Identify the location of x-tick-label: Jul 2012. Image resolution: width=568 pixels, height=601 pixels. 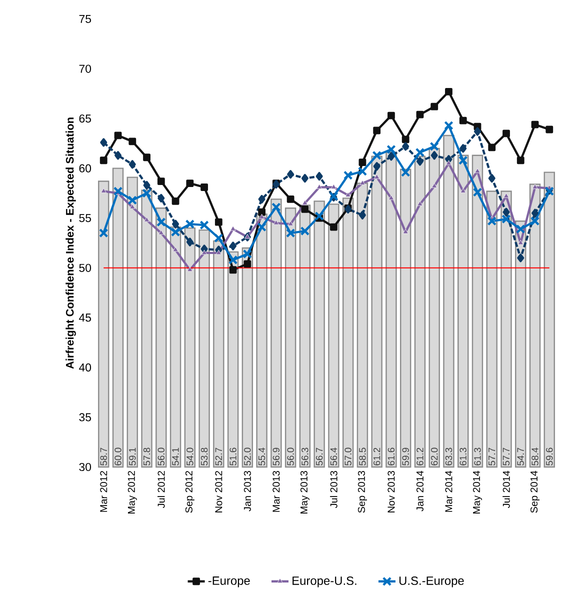
(161, 489).